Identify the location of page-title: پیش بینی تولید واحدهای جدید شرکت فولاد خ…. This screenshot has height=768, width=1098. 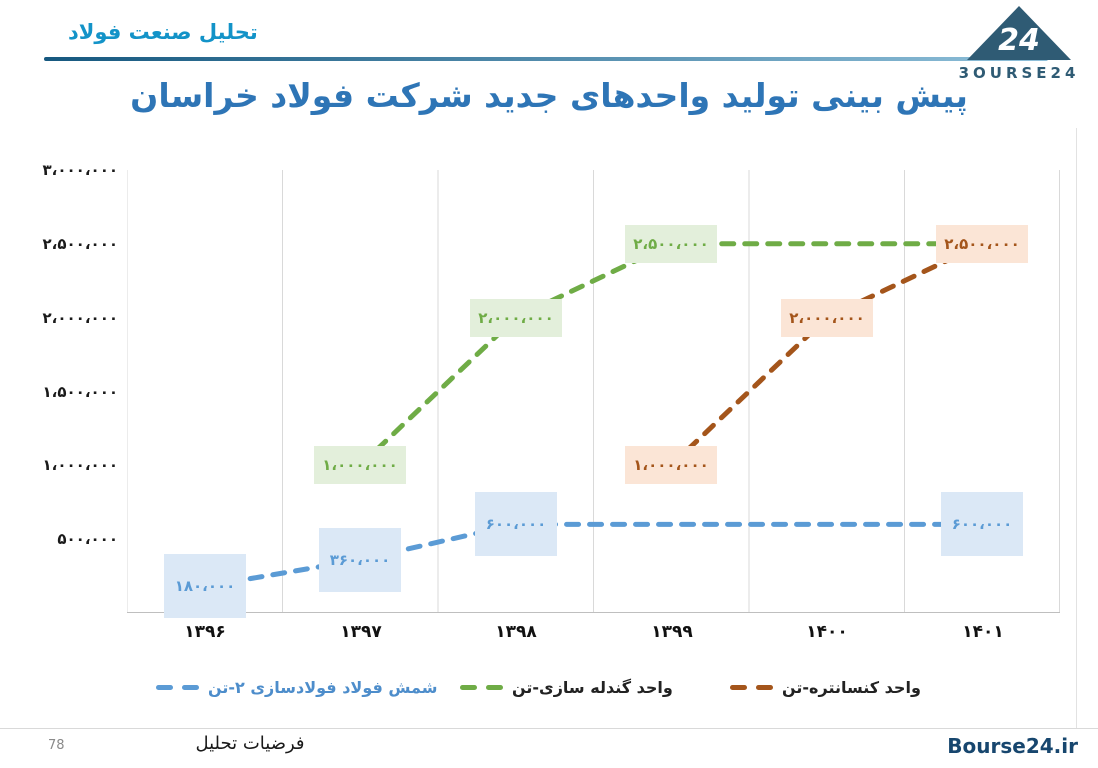
(549, 95).